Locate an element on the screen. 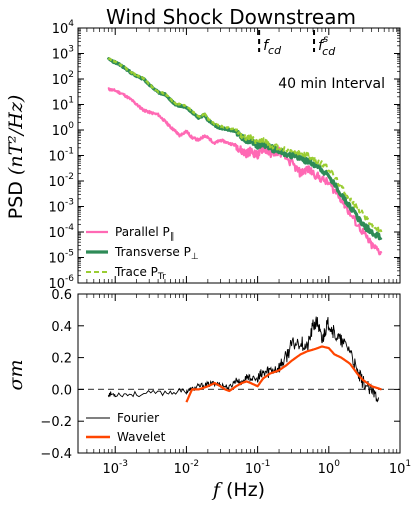 Image resolution: width=415 pixels, height=505 pixels. sigma-ytick-label-5: −0.4 is located at coordinates (56, 454).